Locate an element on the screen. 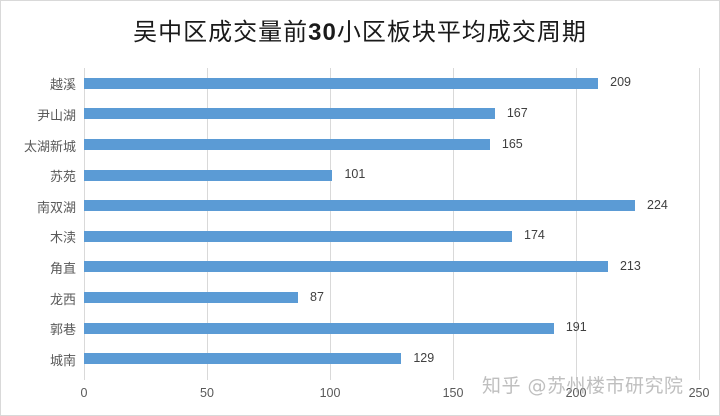 The width and height of the screenshot is (720, 416). data-label: 129 is located at coordinates (424, 357).